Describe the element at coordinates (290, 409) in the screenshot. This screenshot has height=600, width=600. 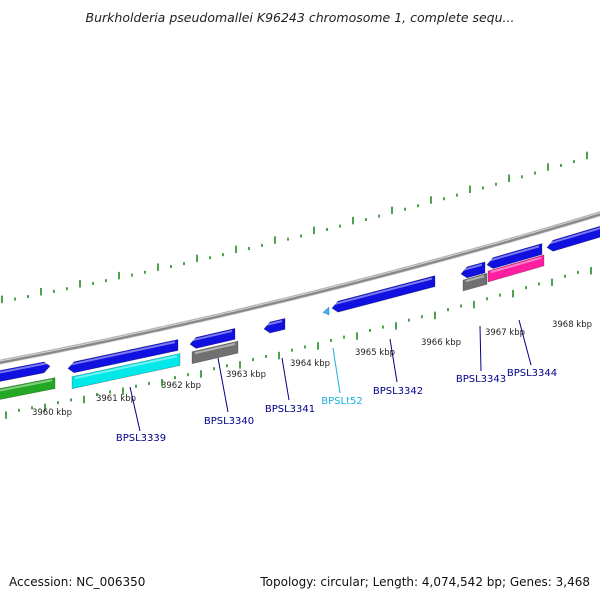
I see `gene-label-bpsl3341: BPSL3341` at that location.